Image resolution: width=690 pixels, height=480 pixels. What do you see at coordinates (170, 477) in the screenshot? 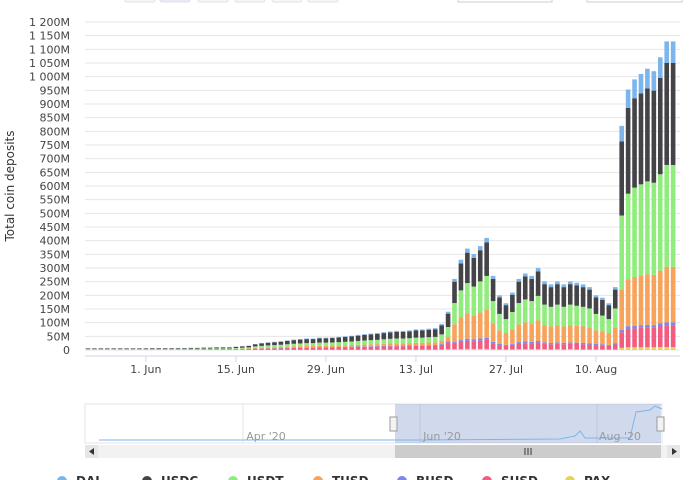
I see `legend-item: USDC` at bounding box center [170, 477].